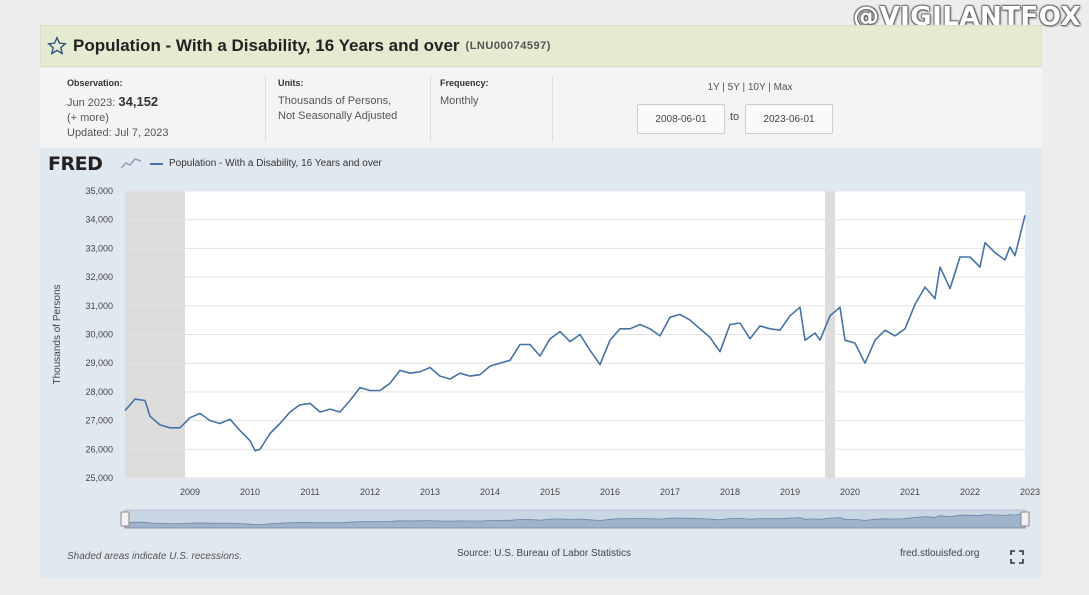 Image resolution: width=1089 pixels, height=595 pixels. Describe the element at coordinates (99, 191) in the screenshot. I see `y-tick-label: 35,000` at that location.